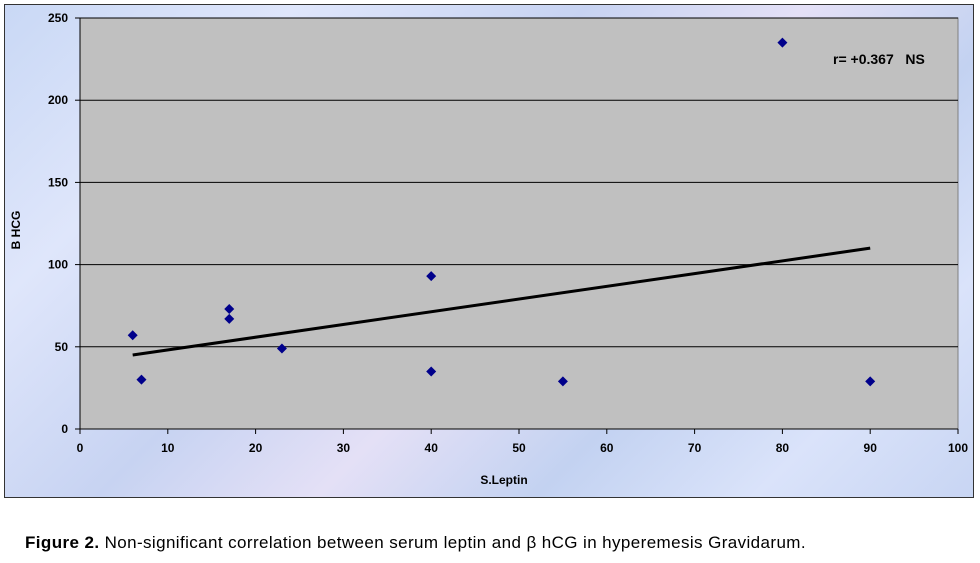  What do you see at coordinates (256, 448) in the screenshot?
I see `x-tick-label: 20` at bounding box center [256, 448].